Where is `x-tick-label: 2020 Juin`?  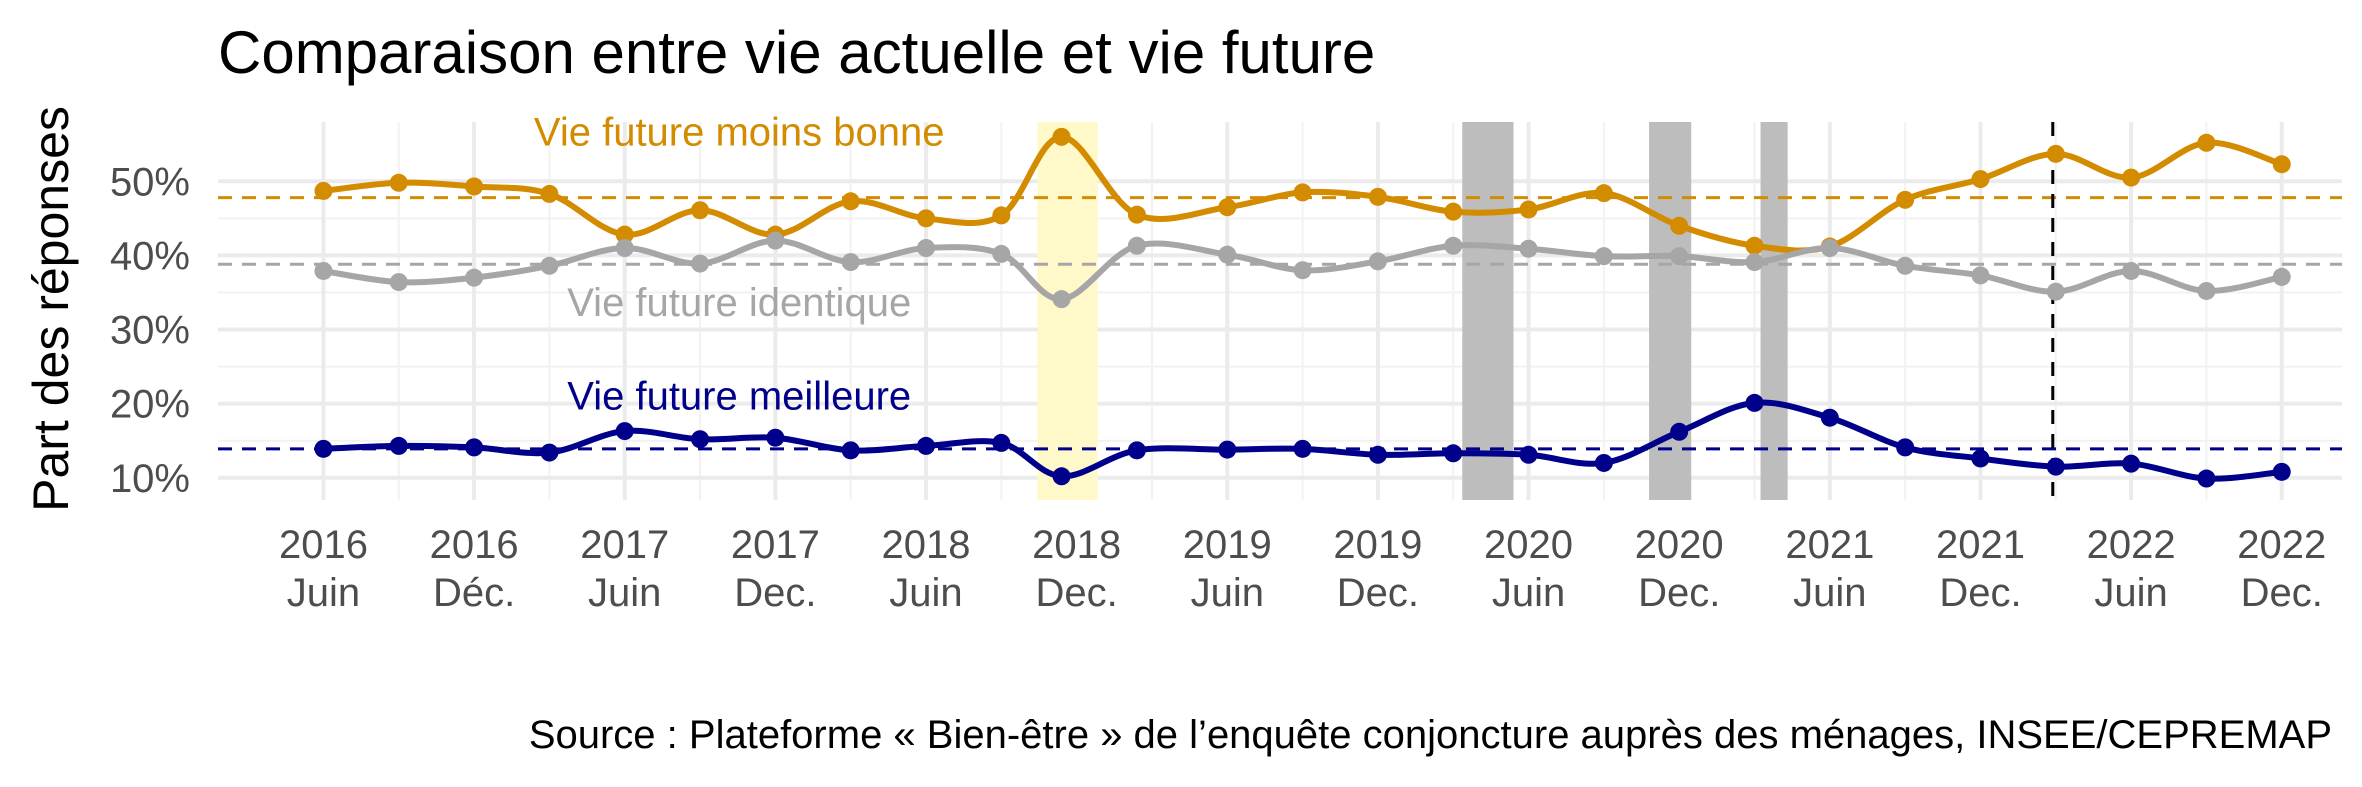
x-tick-label: 2020 Juin is located at coordinates (1528, 569).